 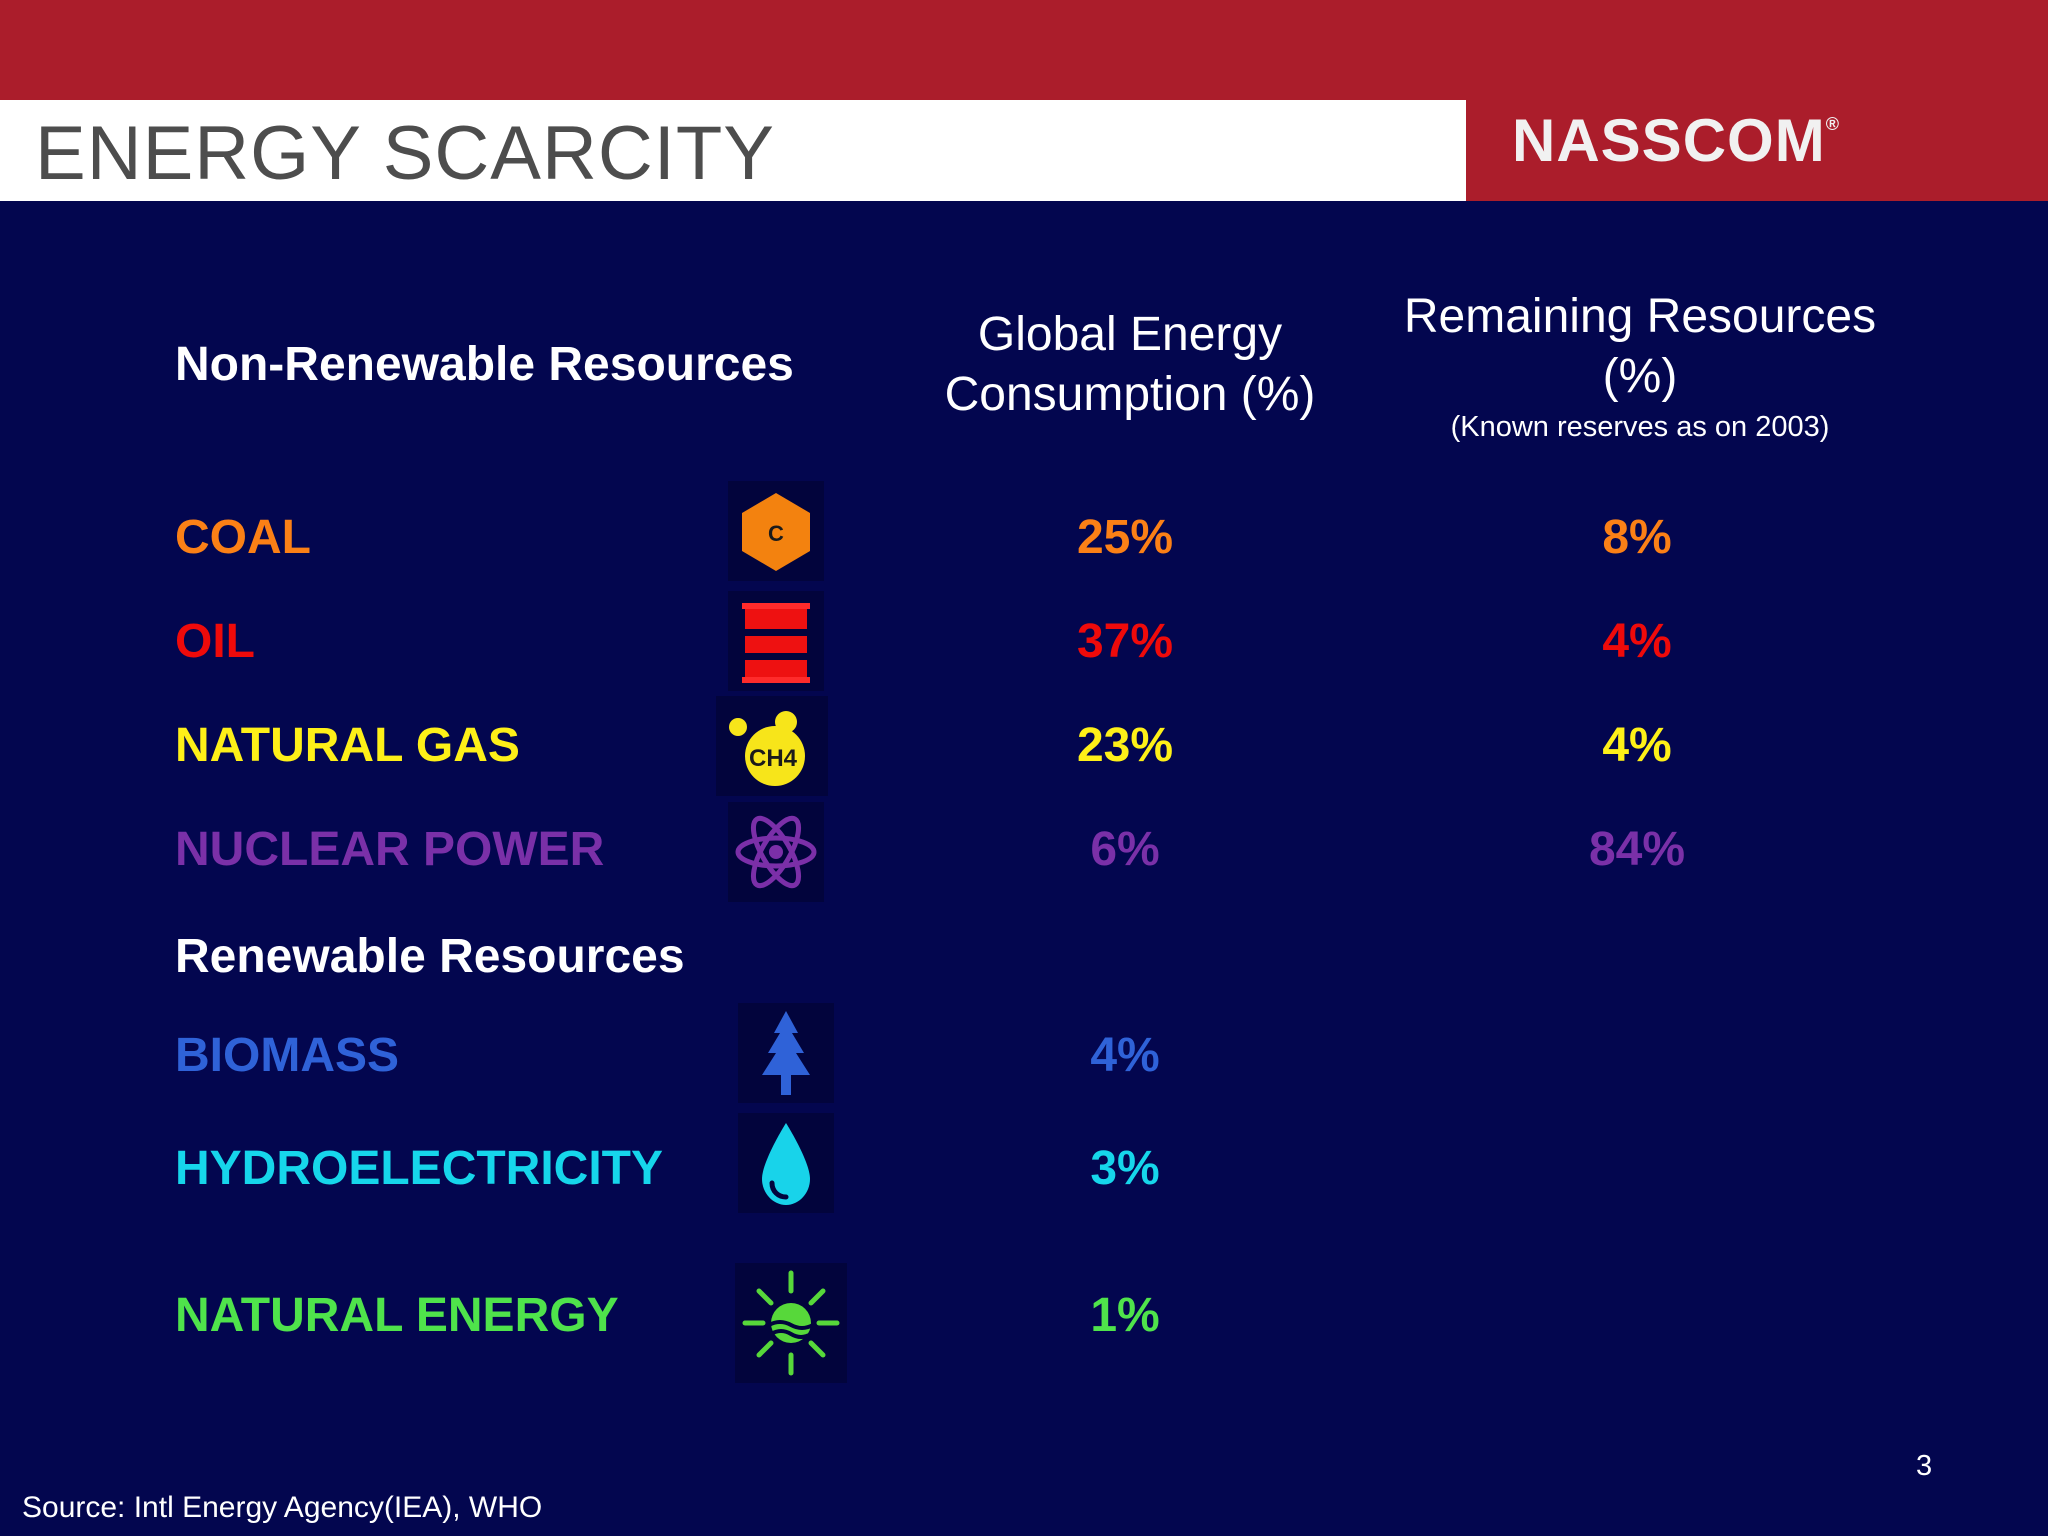 I want to click on oil-barrel-icon, so click(x=776, y=641).